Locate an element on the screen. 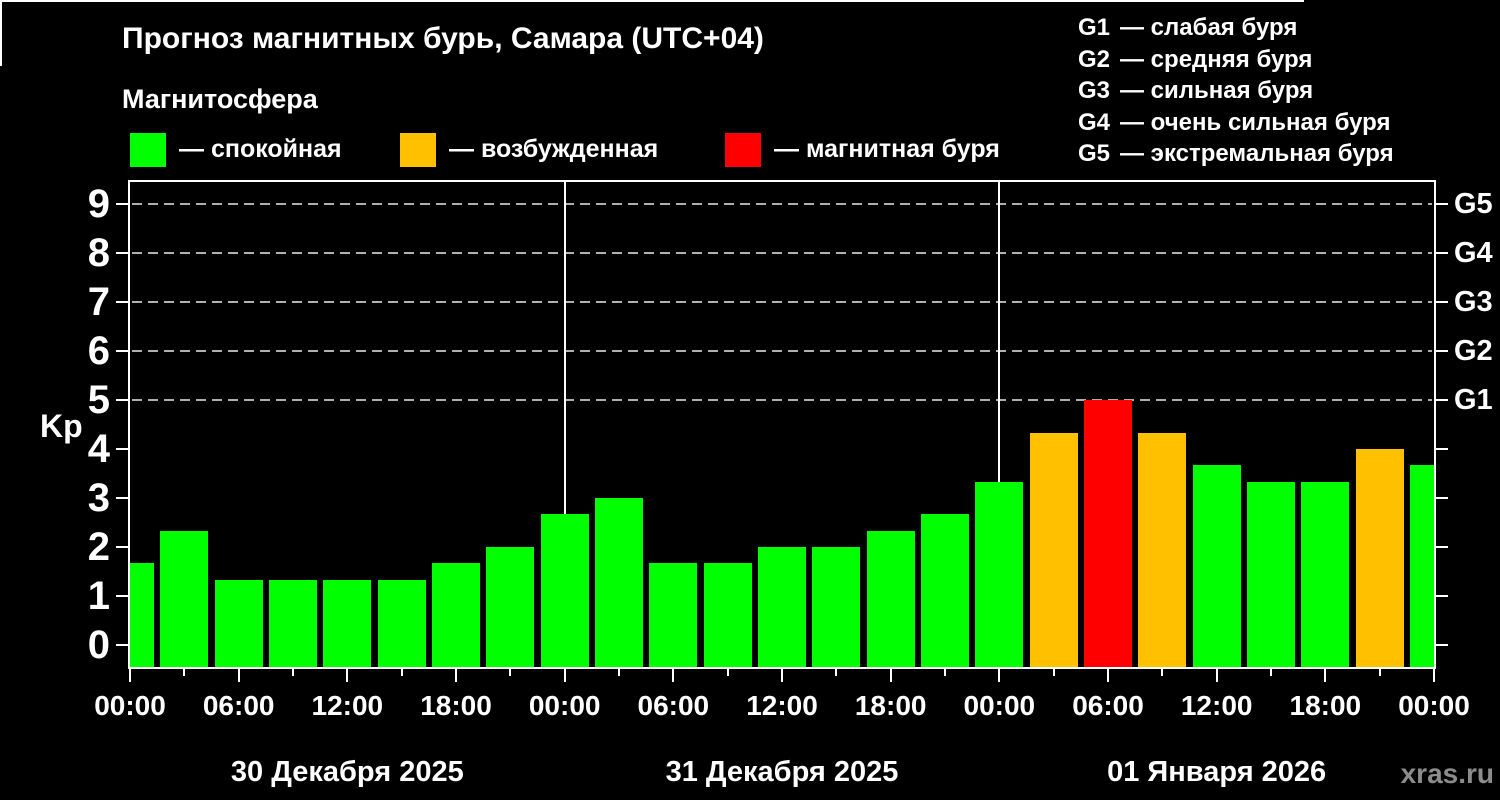  y-axis-tick-label: 2 is located at coordinates (98, 547).